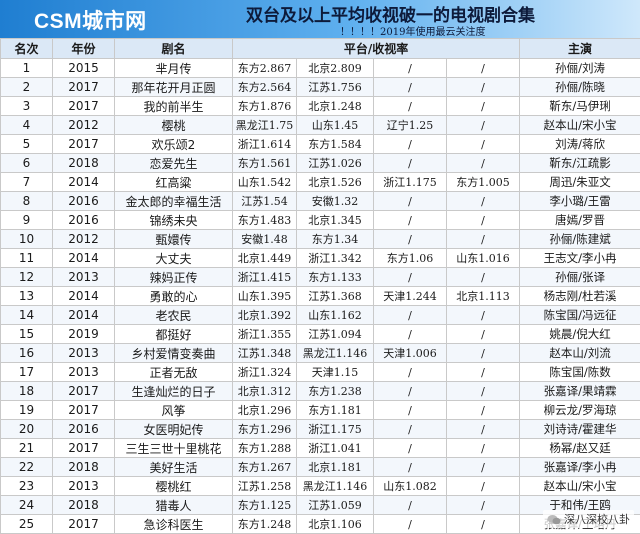  I want to click on platform-cell-3: 天津1.244, so click(410, 296).